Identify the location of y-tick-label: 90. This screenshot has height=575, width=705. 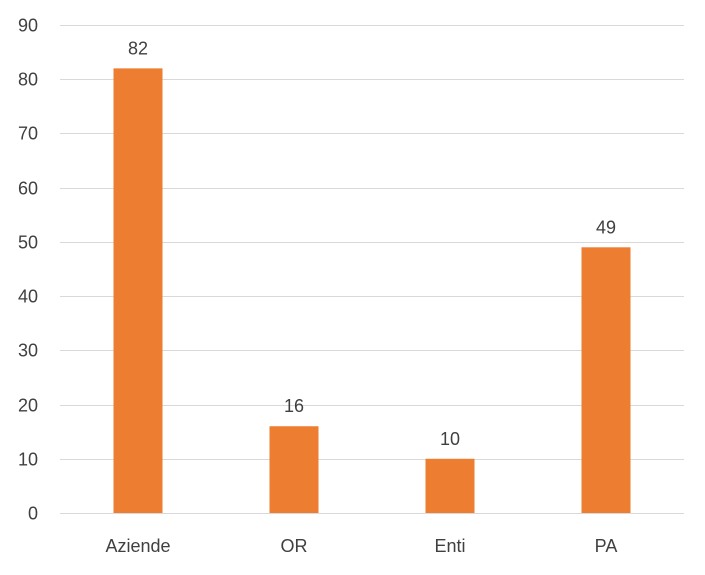
(28, 26).